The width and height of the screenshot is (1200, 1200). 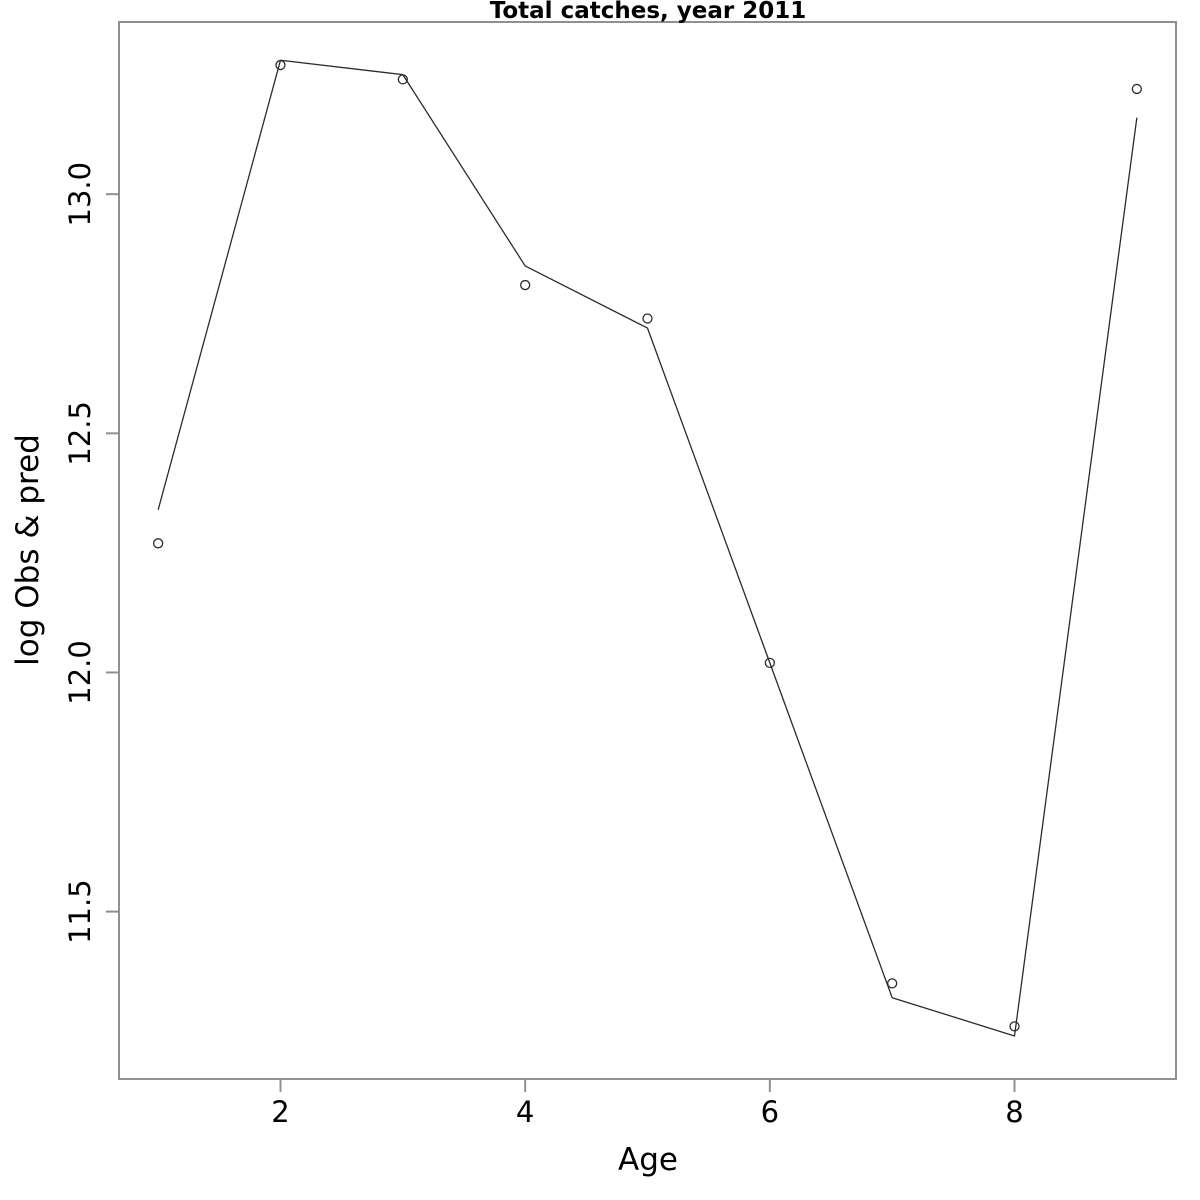 What do you see at coordinates (28, 550) in the screenshot?
I see `y-axis-label: log Obs & pred` at bounding box center [28, 550].